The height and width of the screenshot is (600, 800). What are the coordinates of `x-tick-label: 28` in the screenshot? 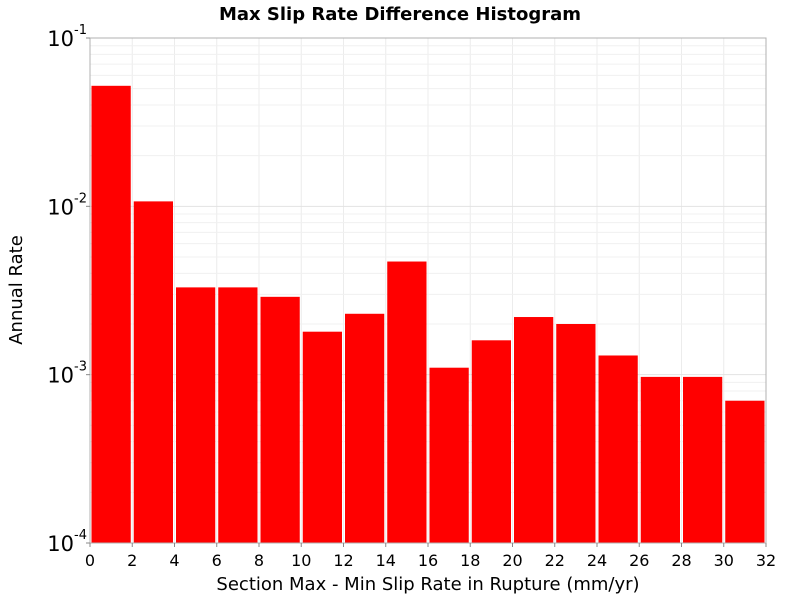 It's located at (681, 560).